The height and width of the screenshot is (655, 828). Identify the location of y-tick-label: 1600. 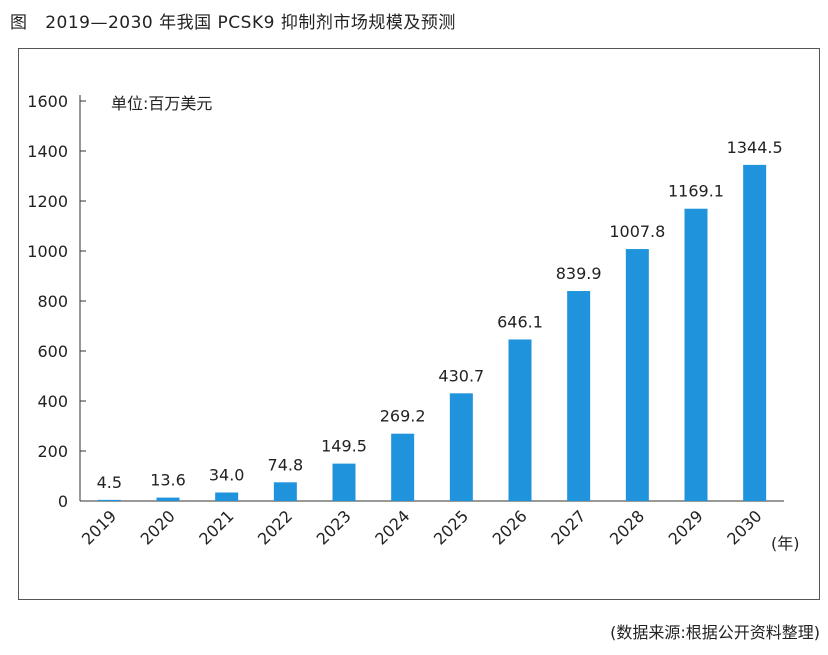
(47, 101).